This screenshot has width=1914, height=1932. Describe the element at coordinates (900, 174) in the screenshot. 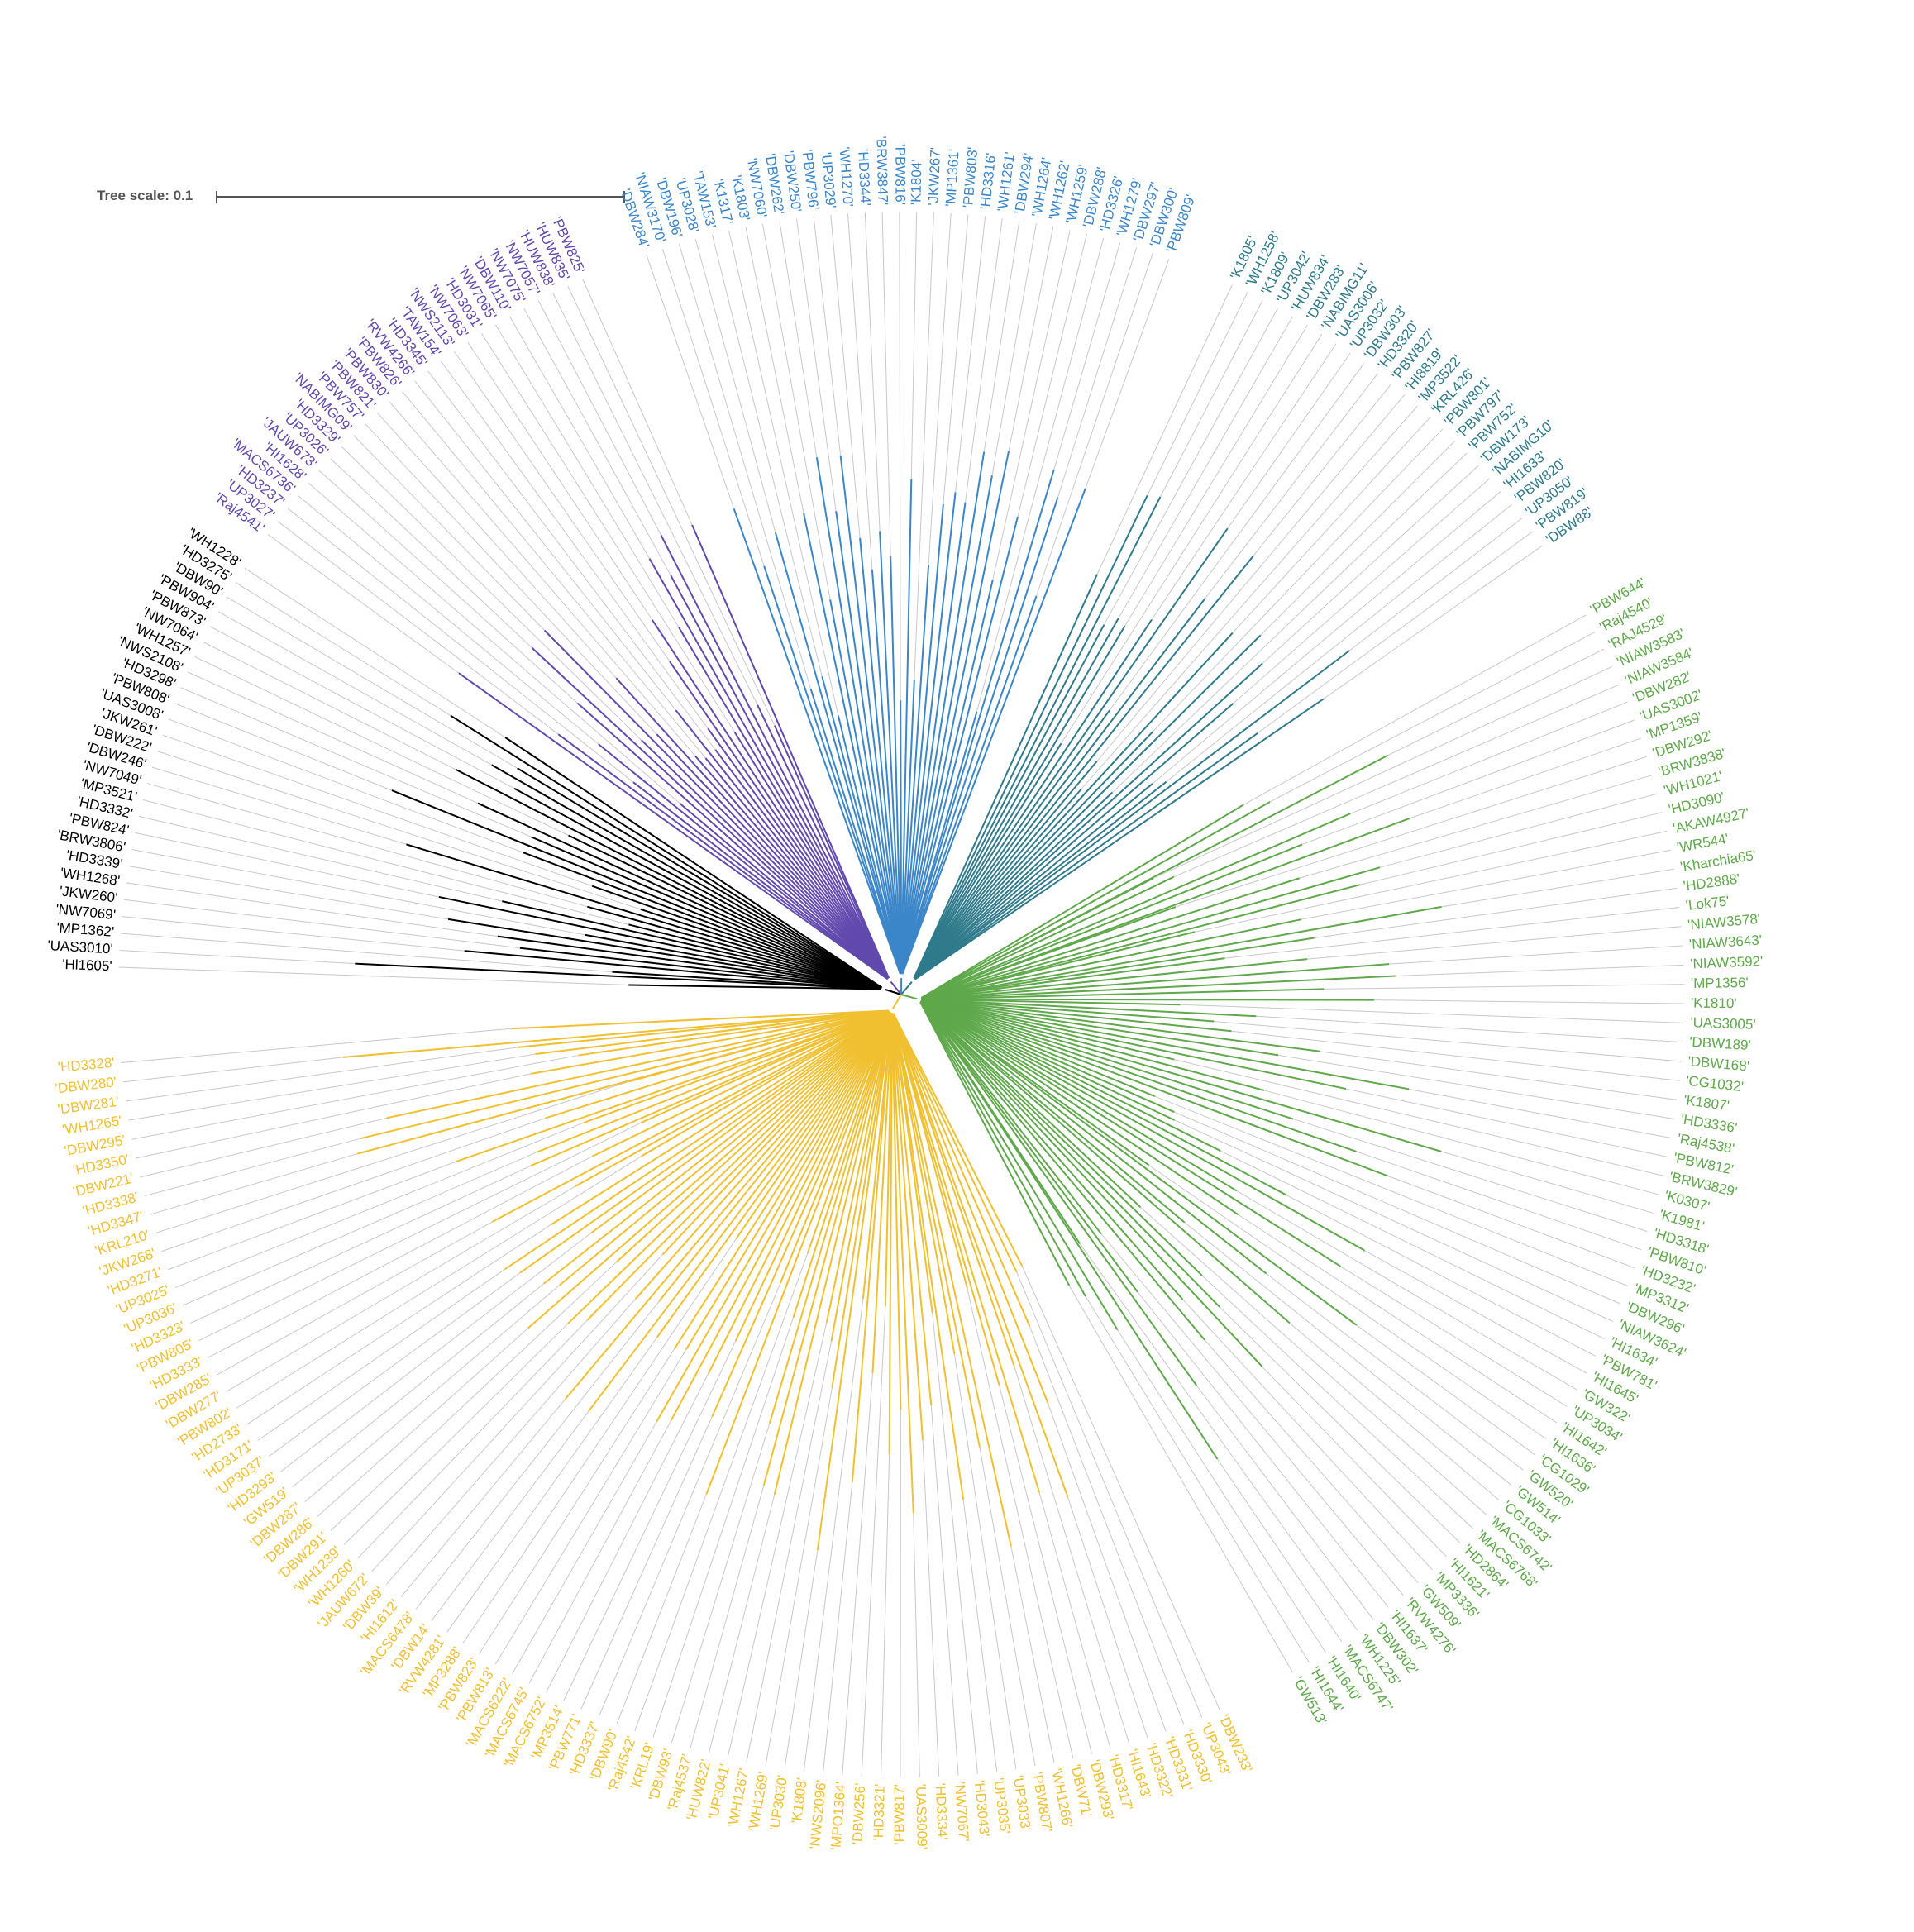

I see `leaf-label: 'PBW816'` at that location.